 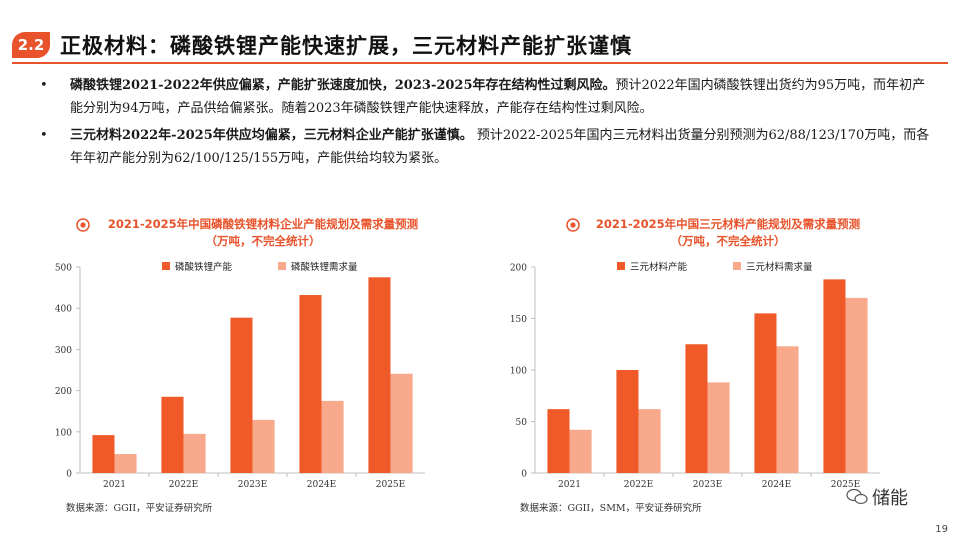 What do you see at coordinates (522, 423) in the screenshot?
I see `chart-2-y-tick-label: 50` at bounding box center [522, 423].